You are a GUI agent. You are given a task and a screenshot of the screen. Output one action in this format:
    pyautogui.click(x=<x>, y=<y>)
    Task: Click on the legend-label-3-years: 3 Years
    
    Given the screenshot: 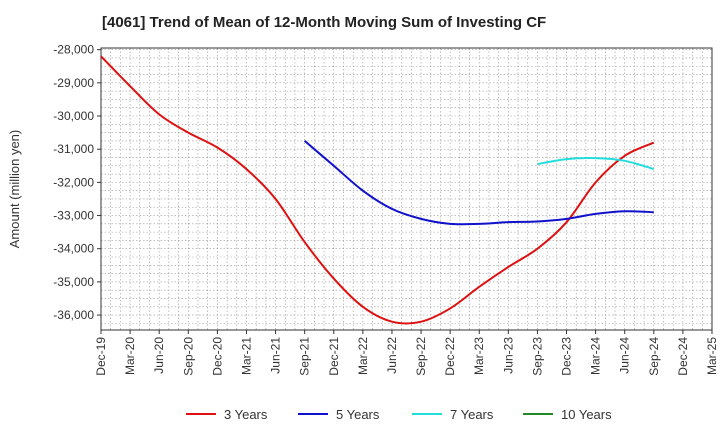 What is the action you would take?
    pyautogui.click(x=246, y=414)
    